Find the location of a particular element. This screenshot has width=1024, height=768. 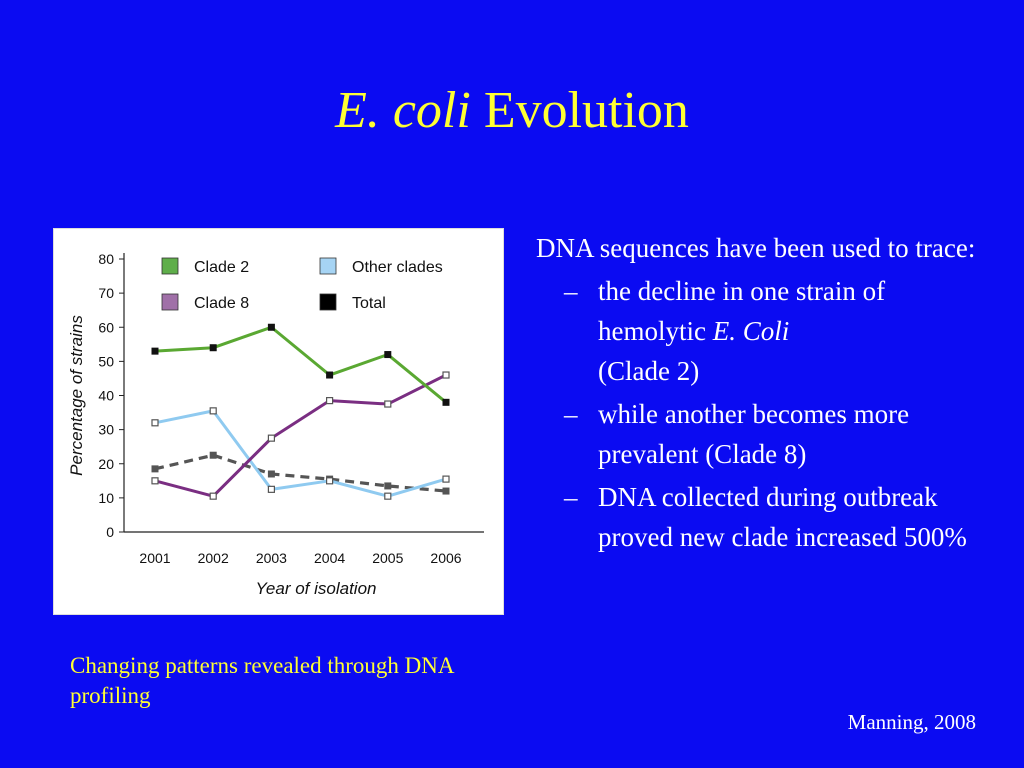

y-tick-label: 20 is located at coordinates (106, 464).